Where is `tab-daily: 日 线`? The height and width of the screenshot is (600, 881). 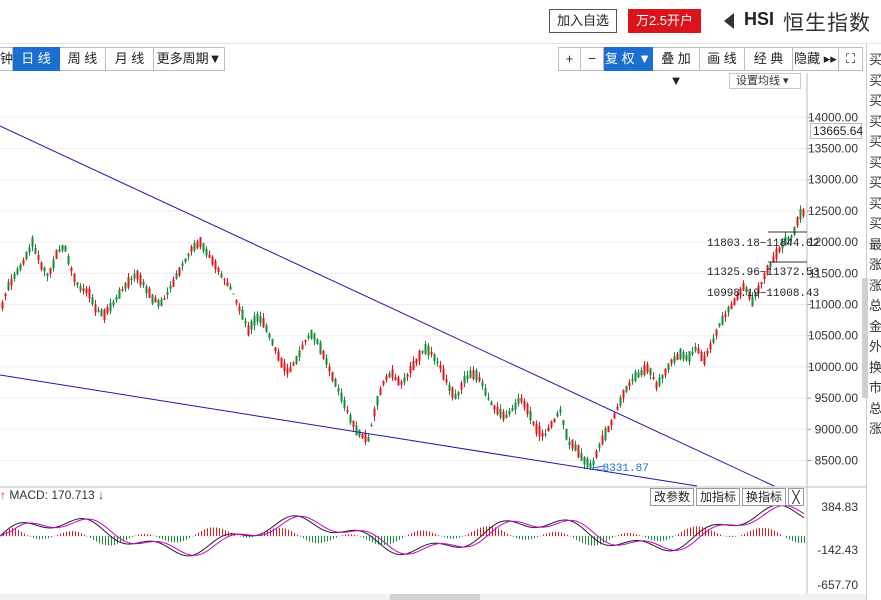 tab-daily: 日 线 is located at coordinates (36, 59).